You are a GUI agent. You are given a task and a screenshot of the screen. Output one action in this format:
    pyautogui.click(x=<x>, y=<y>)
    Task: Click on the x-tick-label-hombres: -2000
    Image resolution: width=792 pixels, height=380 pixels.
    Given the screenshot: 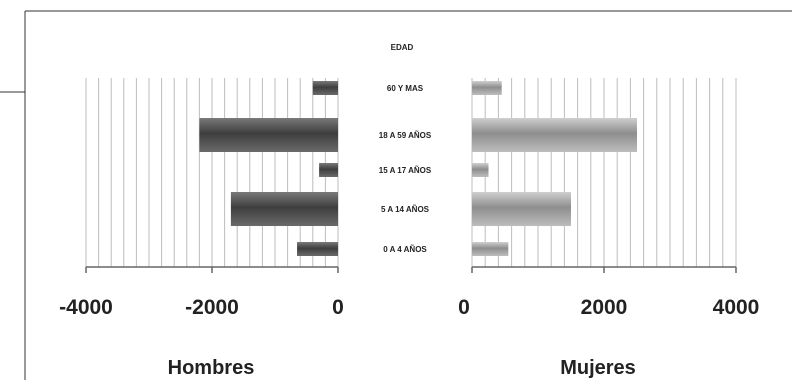 What is the action you would take?
    pyautogui.click(x=212, y=307)
    